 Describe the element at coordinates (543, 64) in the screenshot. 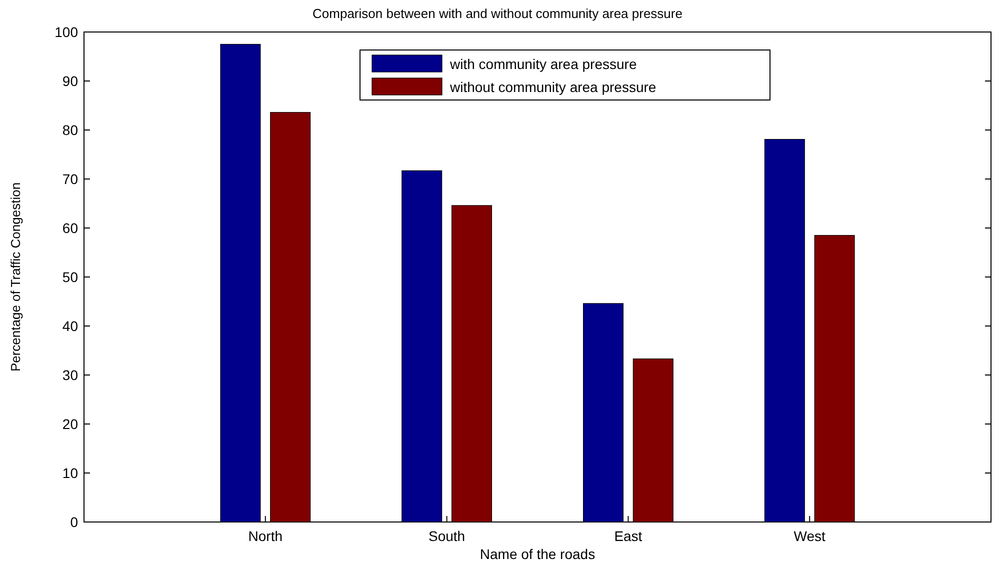

I see `legend-label: with community area pressure` at that location.